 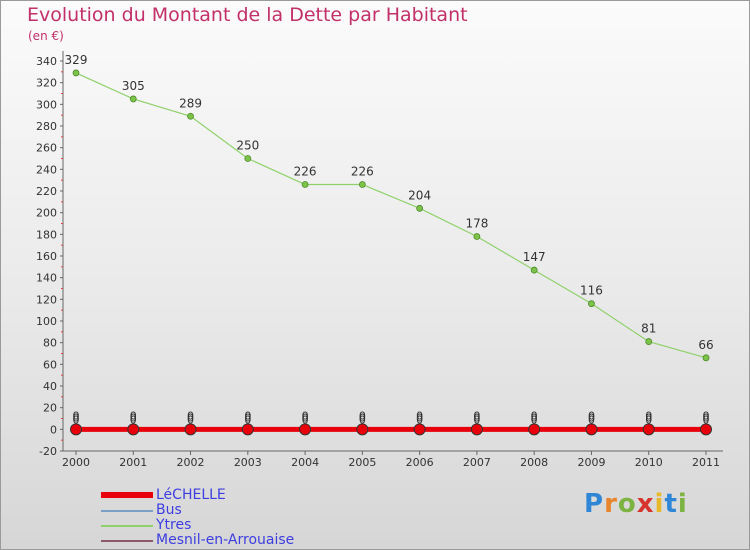 What do you see at coordinates (50, 408) in the screenshot?
I see `y-tick-label: 20` at bounding box center [50, 408].